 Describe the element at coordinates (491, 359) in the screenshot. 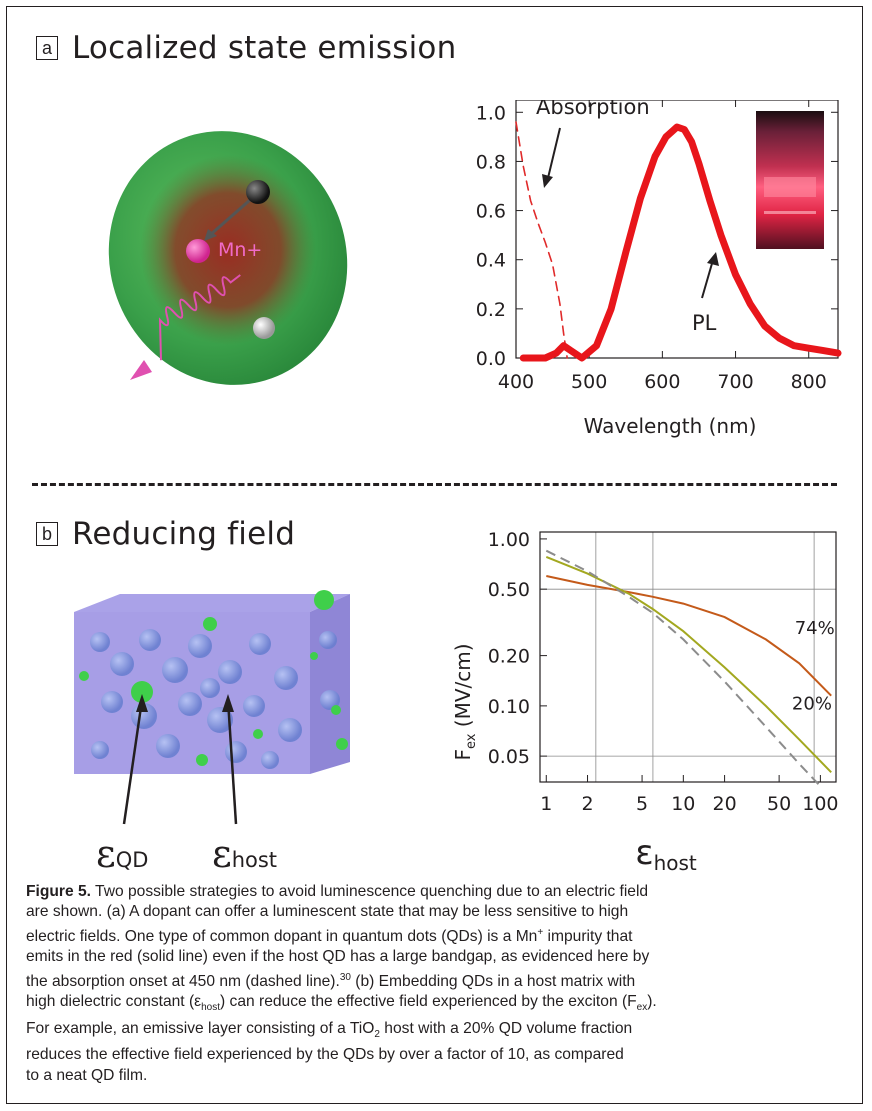

I see `chart-a-ytick-label: 0.0` at that location.